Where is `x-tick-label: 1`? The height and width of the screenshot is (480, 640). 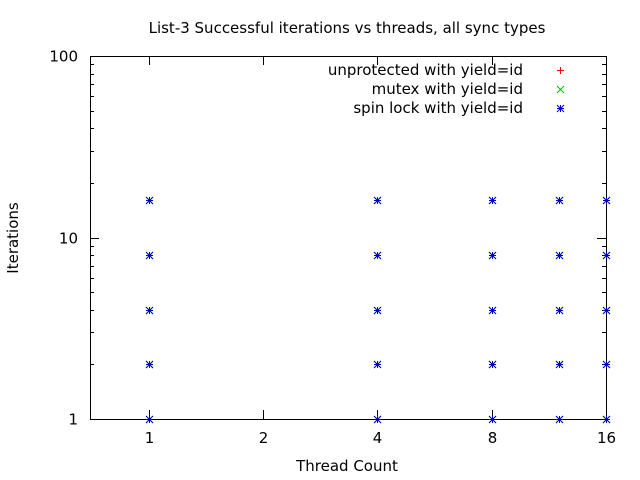
x-tick-label: 1 is located at coordinates (150, 438).